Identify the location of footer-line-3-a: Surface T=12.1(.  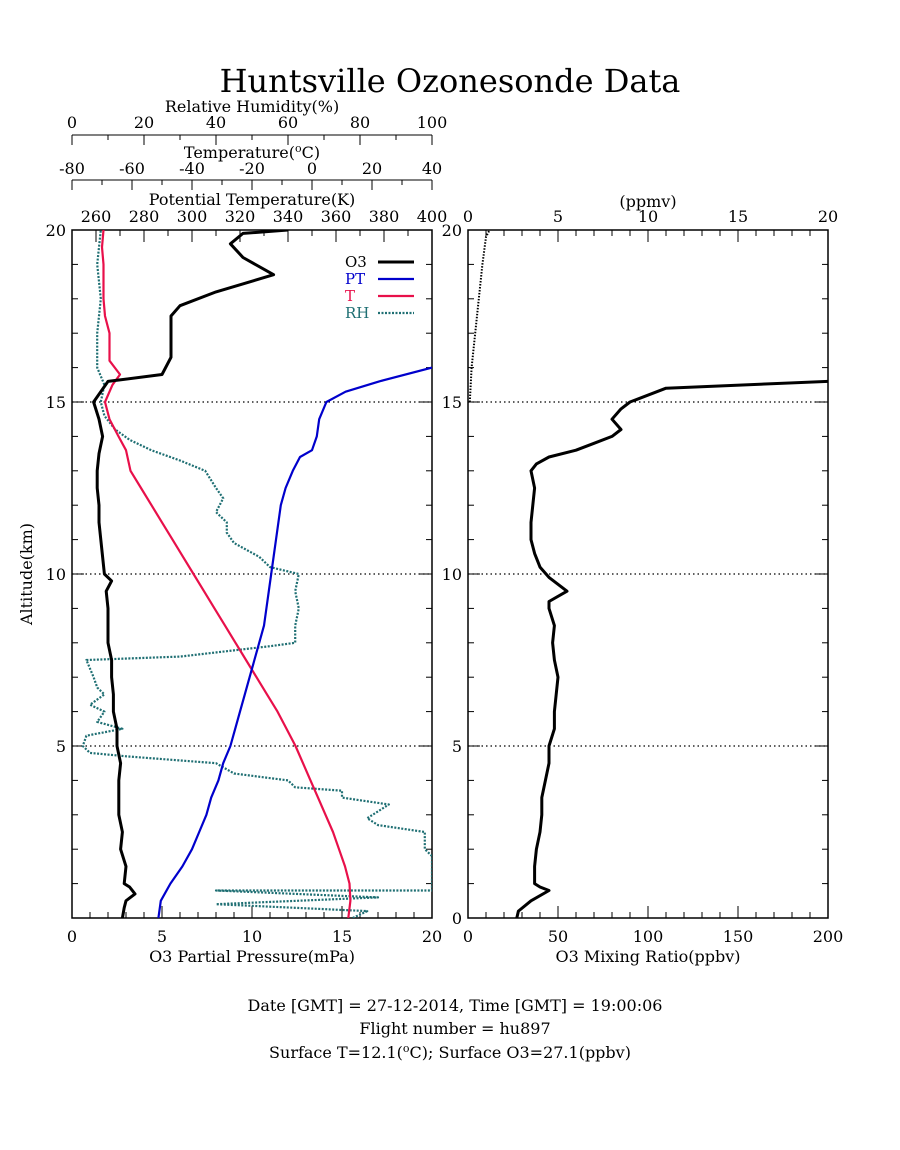
(336, 1052).